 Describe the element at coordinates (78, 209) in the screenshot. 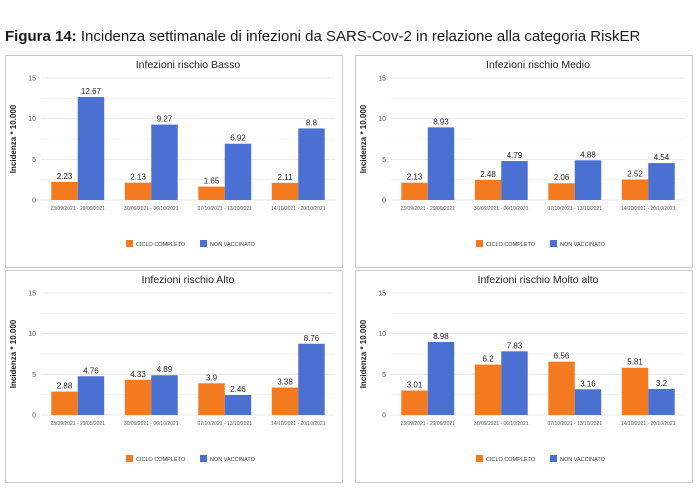

I see `x-tick-label: 23/09/2021 - 29/09/2021` at that location.